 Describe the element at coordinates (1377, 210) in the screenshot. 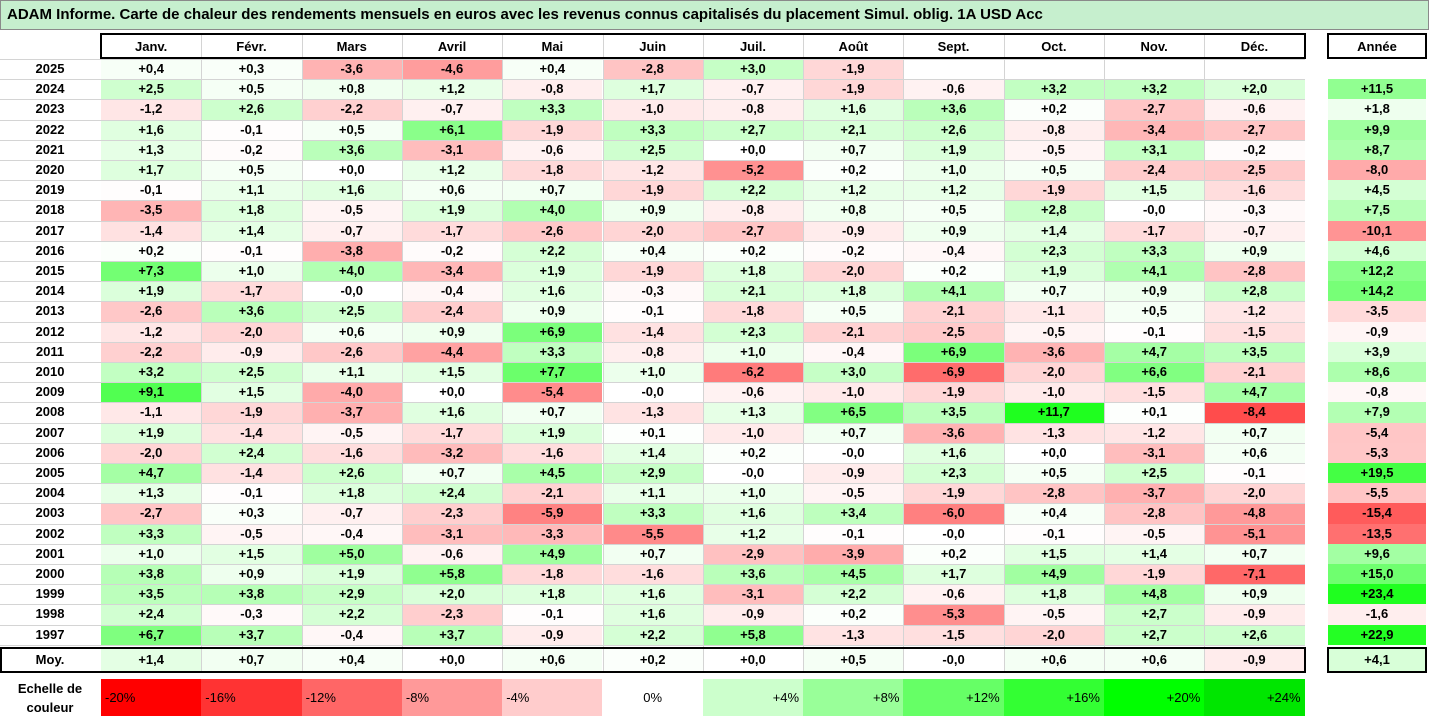

I see `annual-cell: +7,5` at that location.